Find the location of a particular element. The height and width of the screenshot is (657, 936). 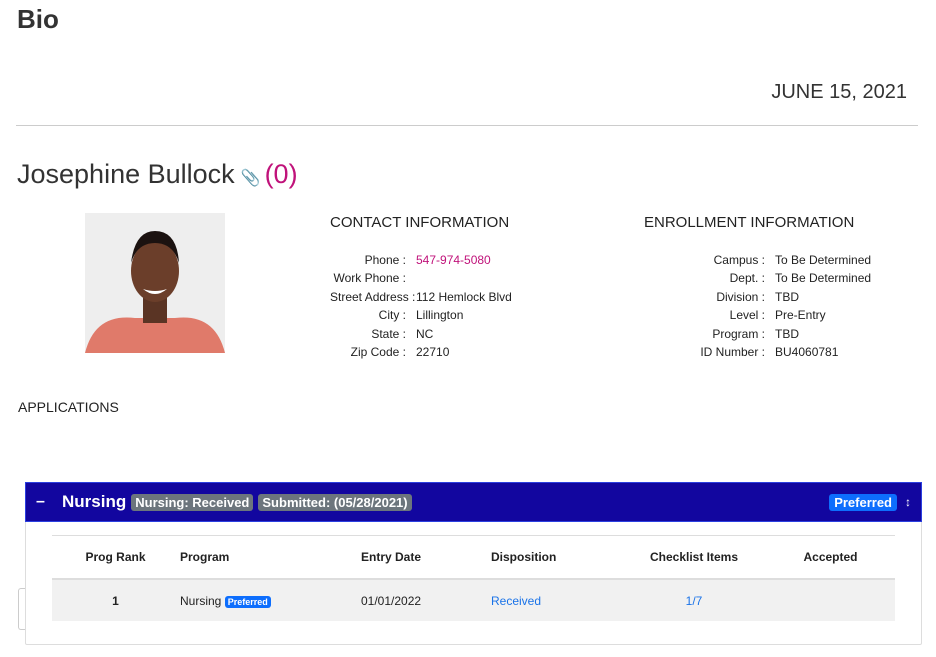

value: BU4060781 is located at coordinates (807, 352).